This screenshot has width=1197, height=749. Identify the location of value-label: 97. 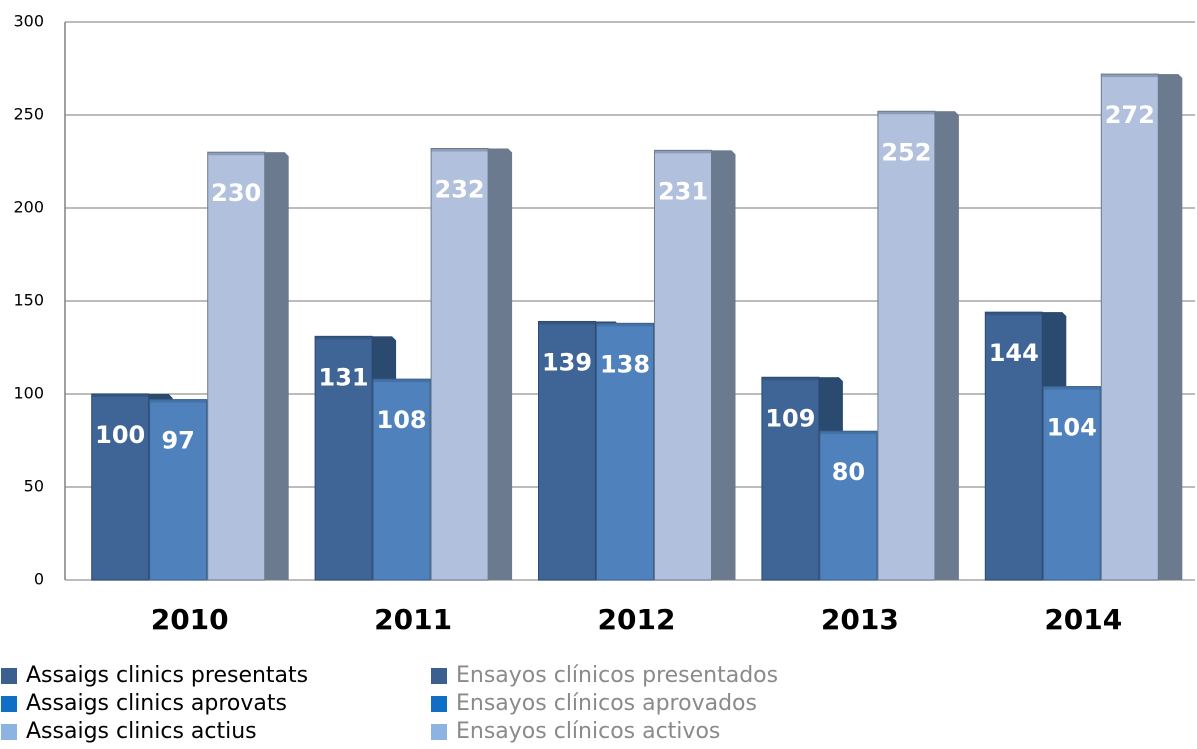
(177, 441).